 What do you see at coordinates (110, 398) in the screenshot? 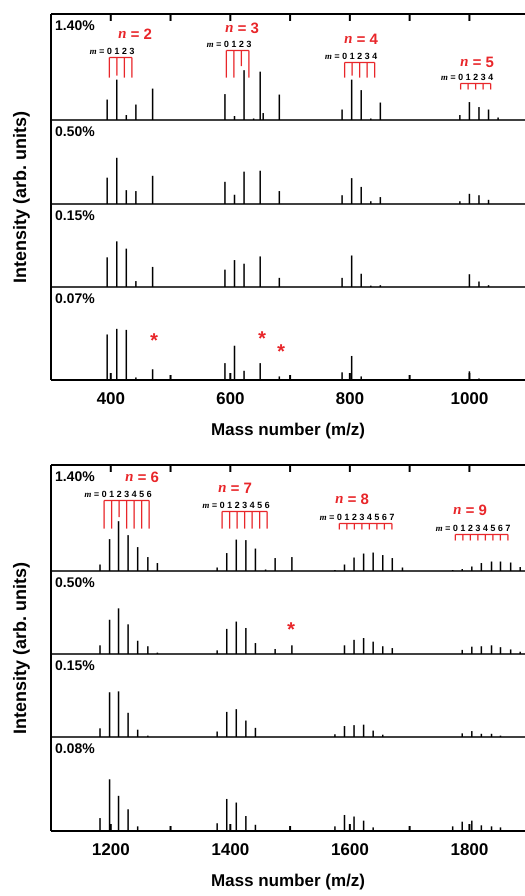
I see `x-tick-label: 400` at bounding box center [110, 398].